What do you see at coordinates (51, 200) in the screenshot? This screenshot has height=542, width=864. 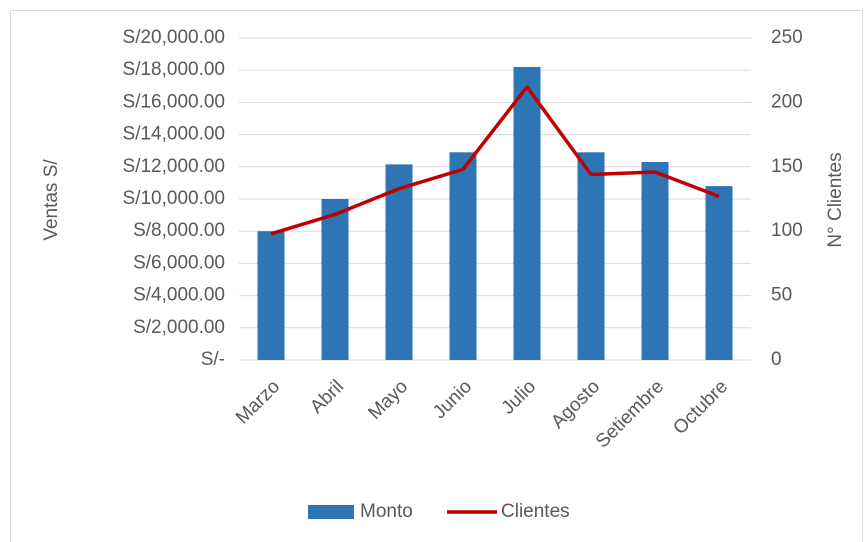 I see `y-axis-title: Ventas S/` at bounding box center [51, 200].